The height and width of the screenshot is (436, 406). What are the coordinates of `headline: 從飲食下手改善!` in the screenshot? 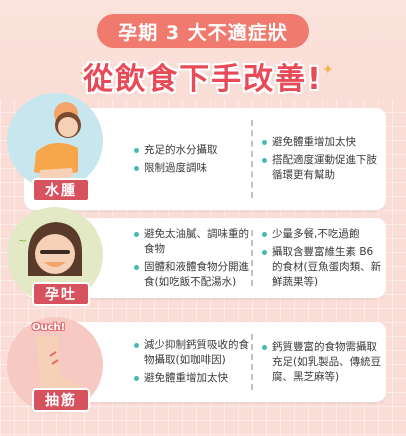 It's located at (203, 79).